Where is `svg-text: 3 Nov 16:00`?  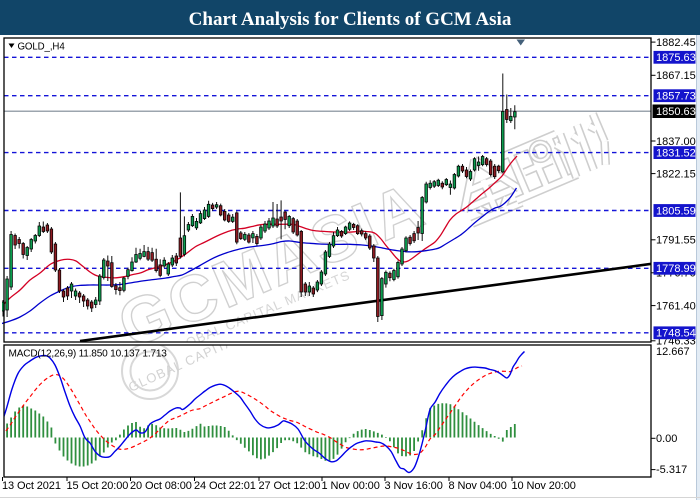
svg-text: 3 Nov 16:00 is located at coordinates (414, 486).